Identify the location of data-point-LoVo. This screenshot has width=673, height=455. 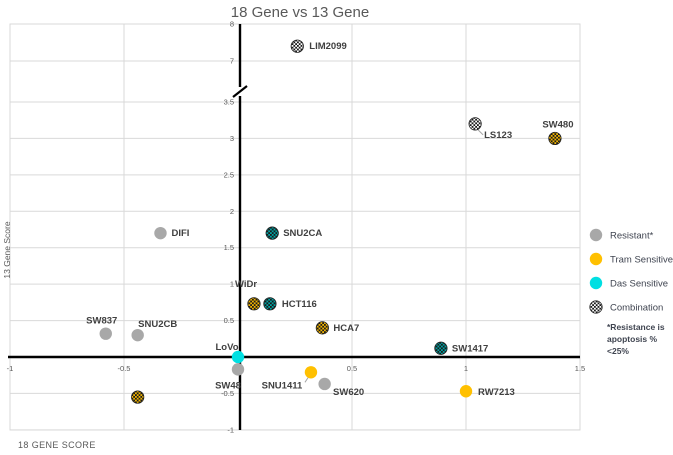
(238, 357).